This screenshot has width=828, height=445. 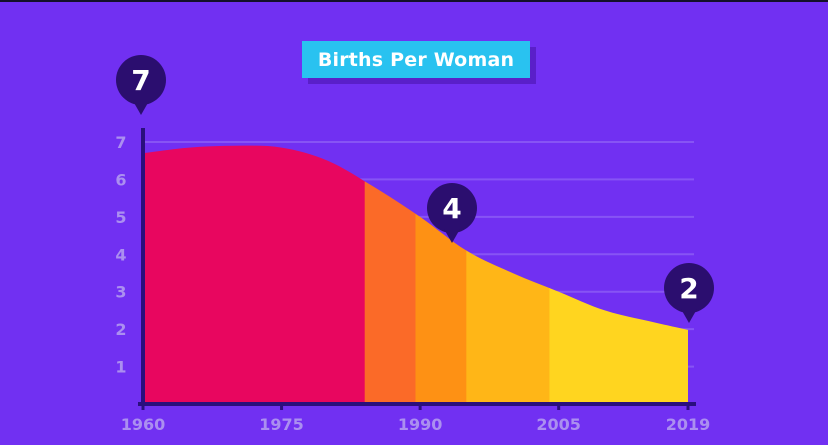 I want to click on pin-4: 4, so click(x=452, y=213).